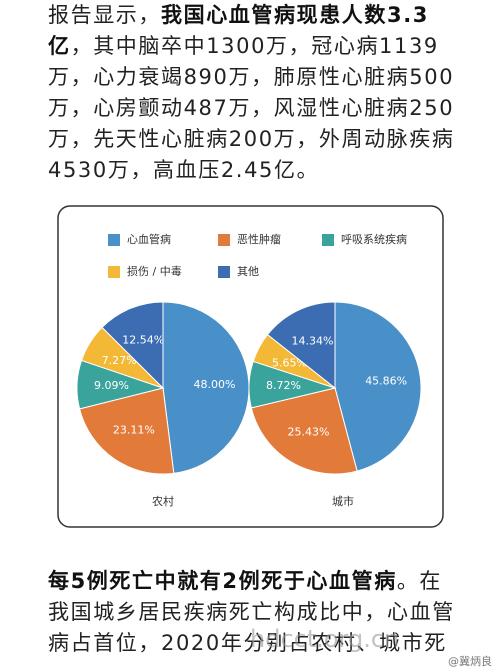 The height and width of the screenshot is (672, 500). What do you see at coordinates (143, 339) in the screenshot?
I see `slice-label: 12.54%` at bounding box center [143, 339].